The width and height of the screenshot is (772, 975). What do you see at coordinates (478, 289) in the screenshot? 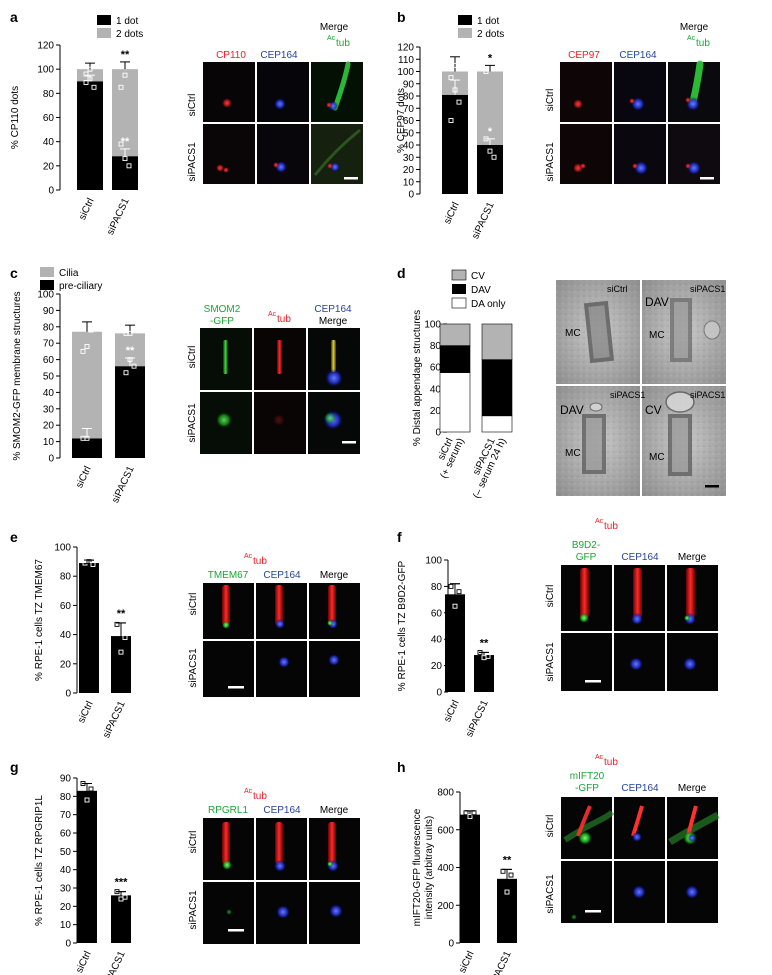
I see `legend-d: CV DAV DA only` at bounding box center [478, 289].